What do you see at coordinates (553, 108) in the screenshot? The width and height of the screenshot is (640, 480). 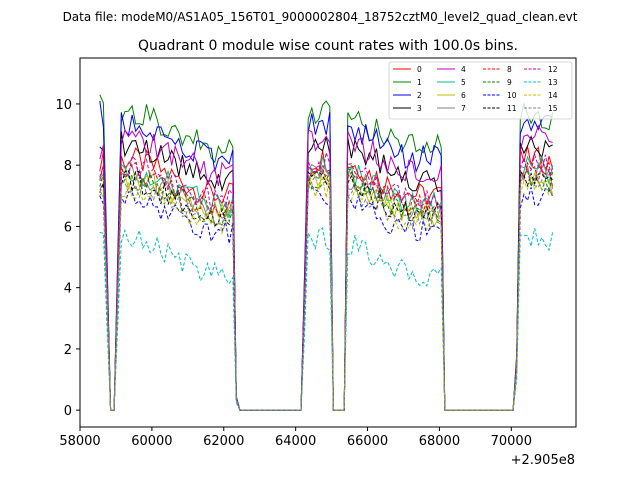 I see `legend-label: 15` at bounding box center [553, 108].